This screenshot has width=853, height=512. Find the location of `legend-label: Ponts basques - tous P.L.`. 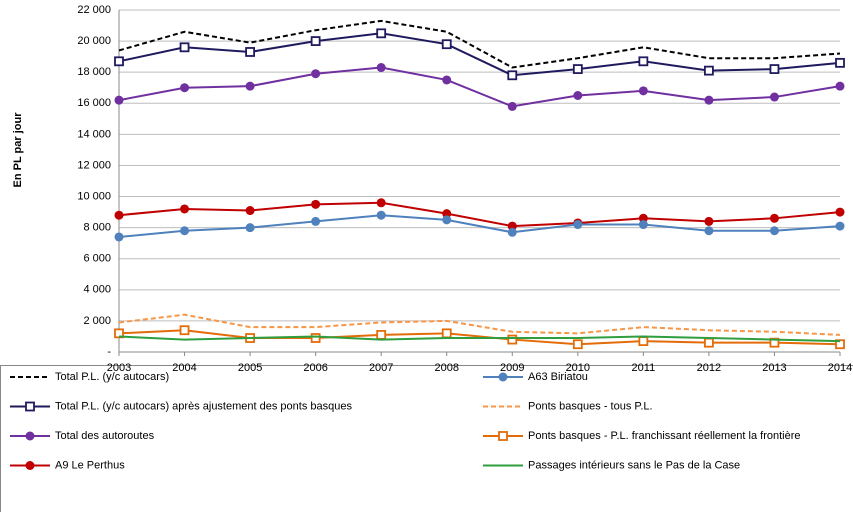

legend-label: Ponts basques - tous P.L. is located at coordinates (590, 406).